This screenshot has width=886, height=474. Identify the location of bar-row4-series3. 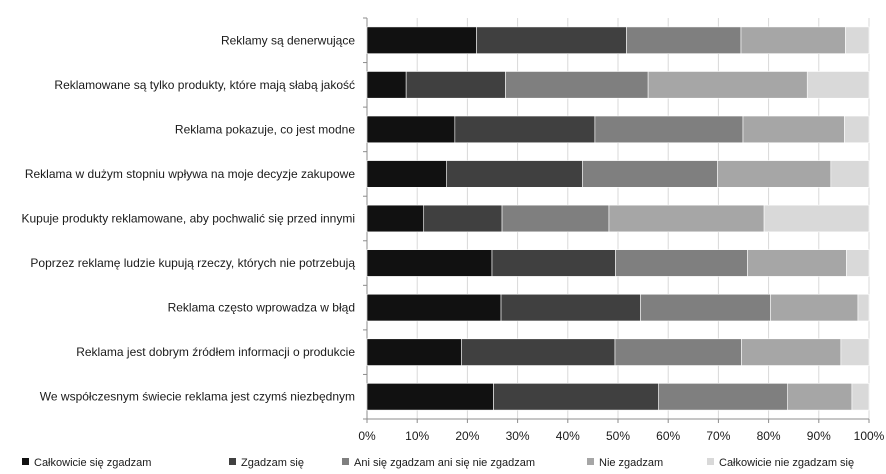
(686, 218).